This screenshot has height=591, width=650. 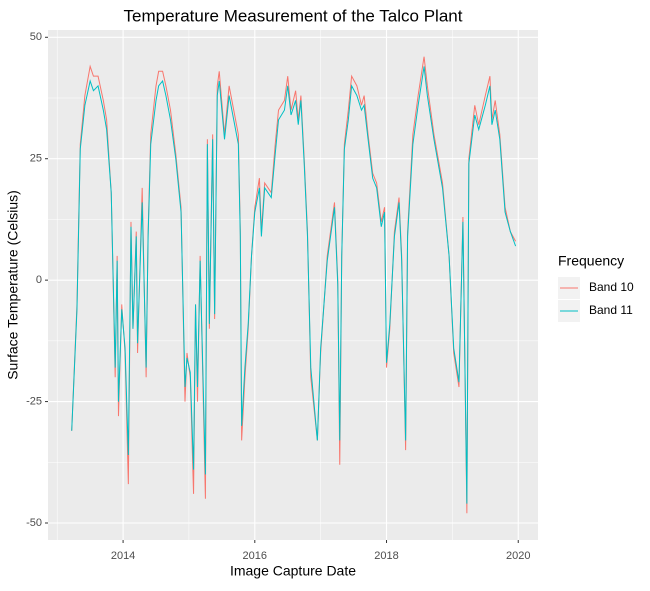 What do you see at coordinates (39, 280) in the screenshot?
I see `y-tick-label: 0` at bounding box center [39, 280].